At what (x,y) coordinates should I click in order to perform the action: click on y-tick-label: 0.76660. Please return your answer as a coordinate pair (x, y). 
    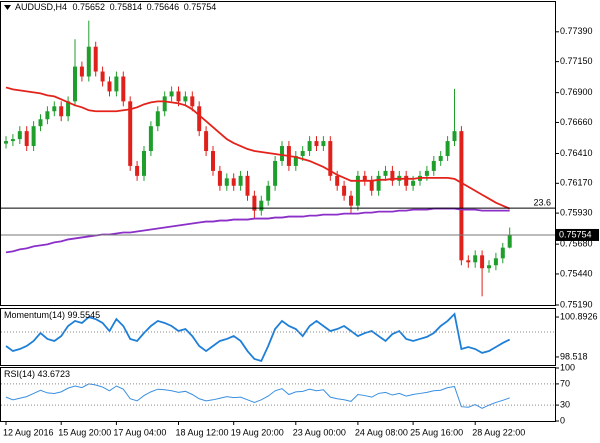
    Looking at the image, I should click on (576, 122).